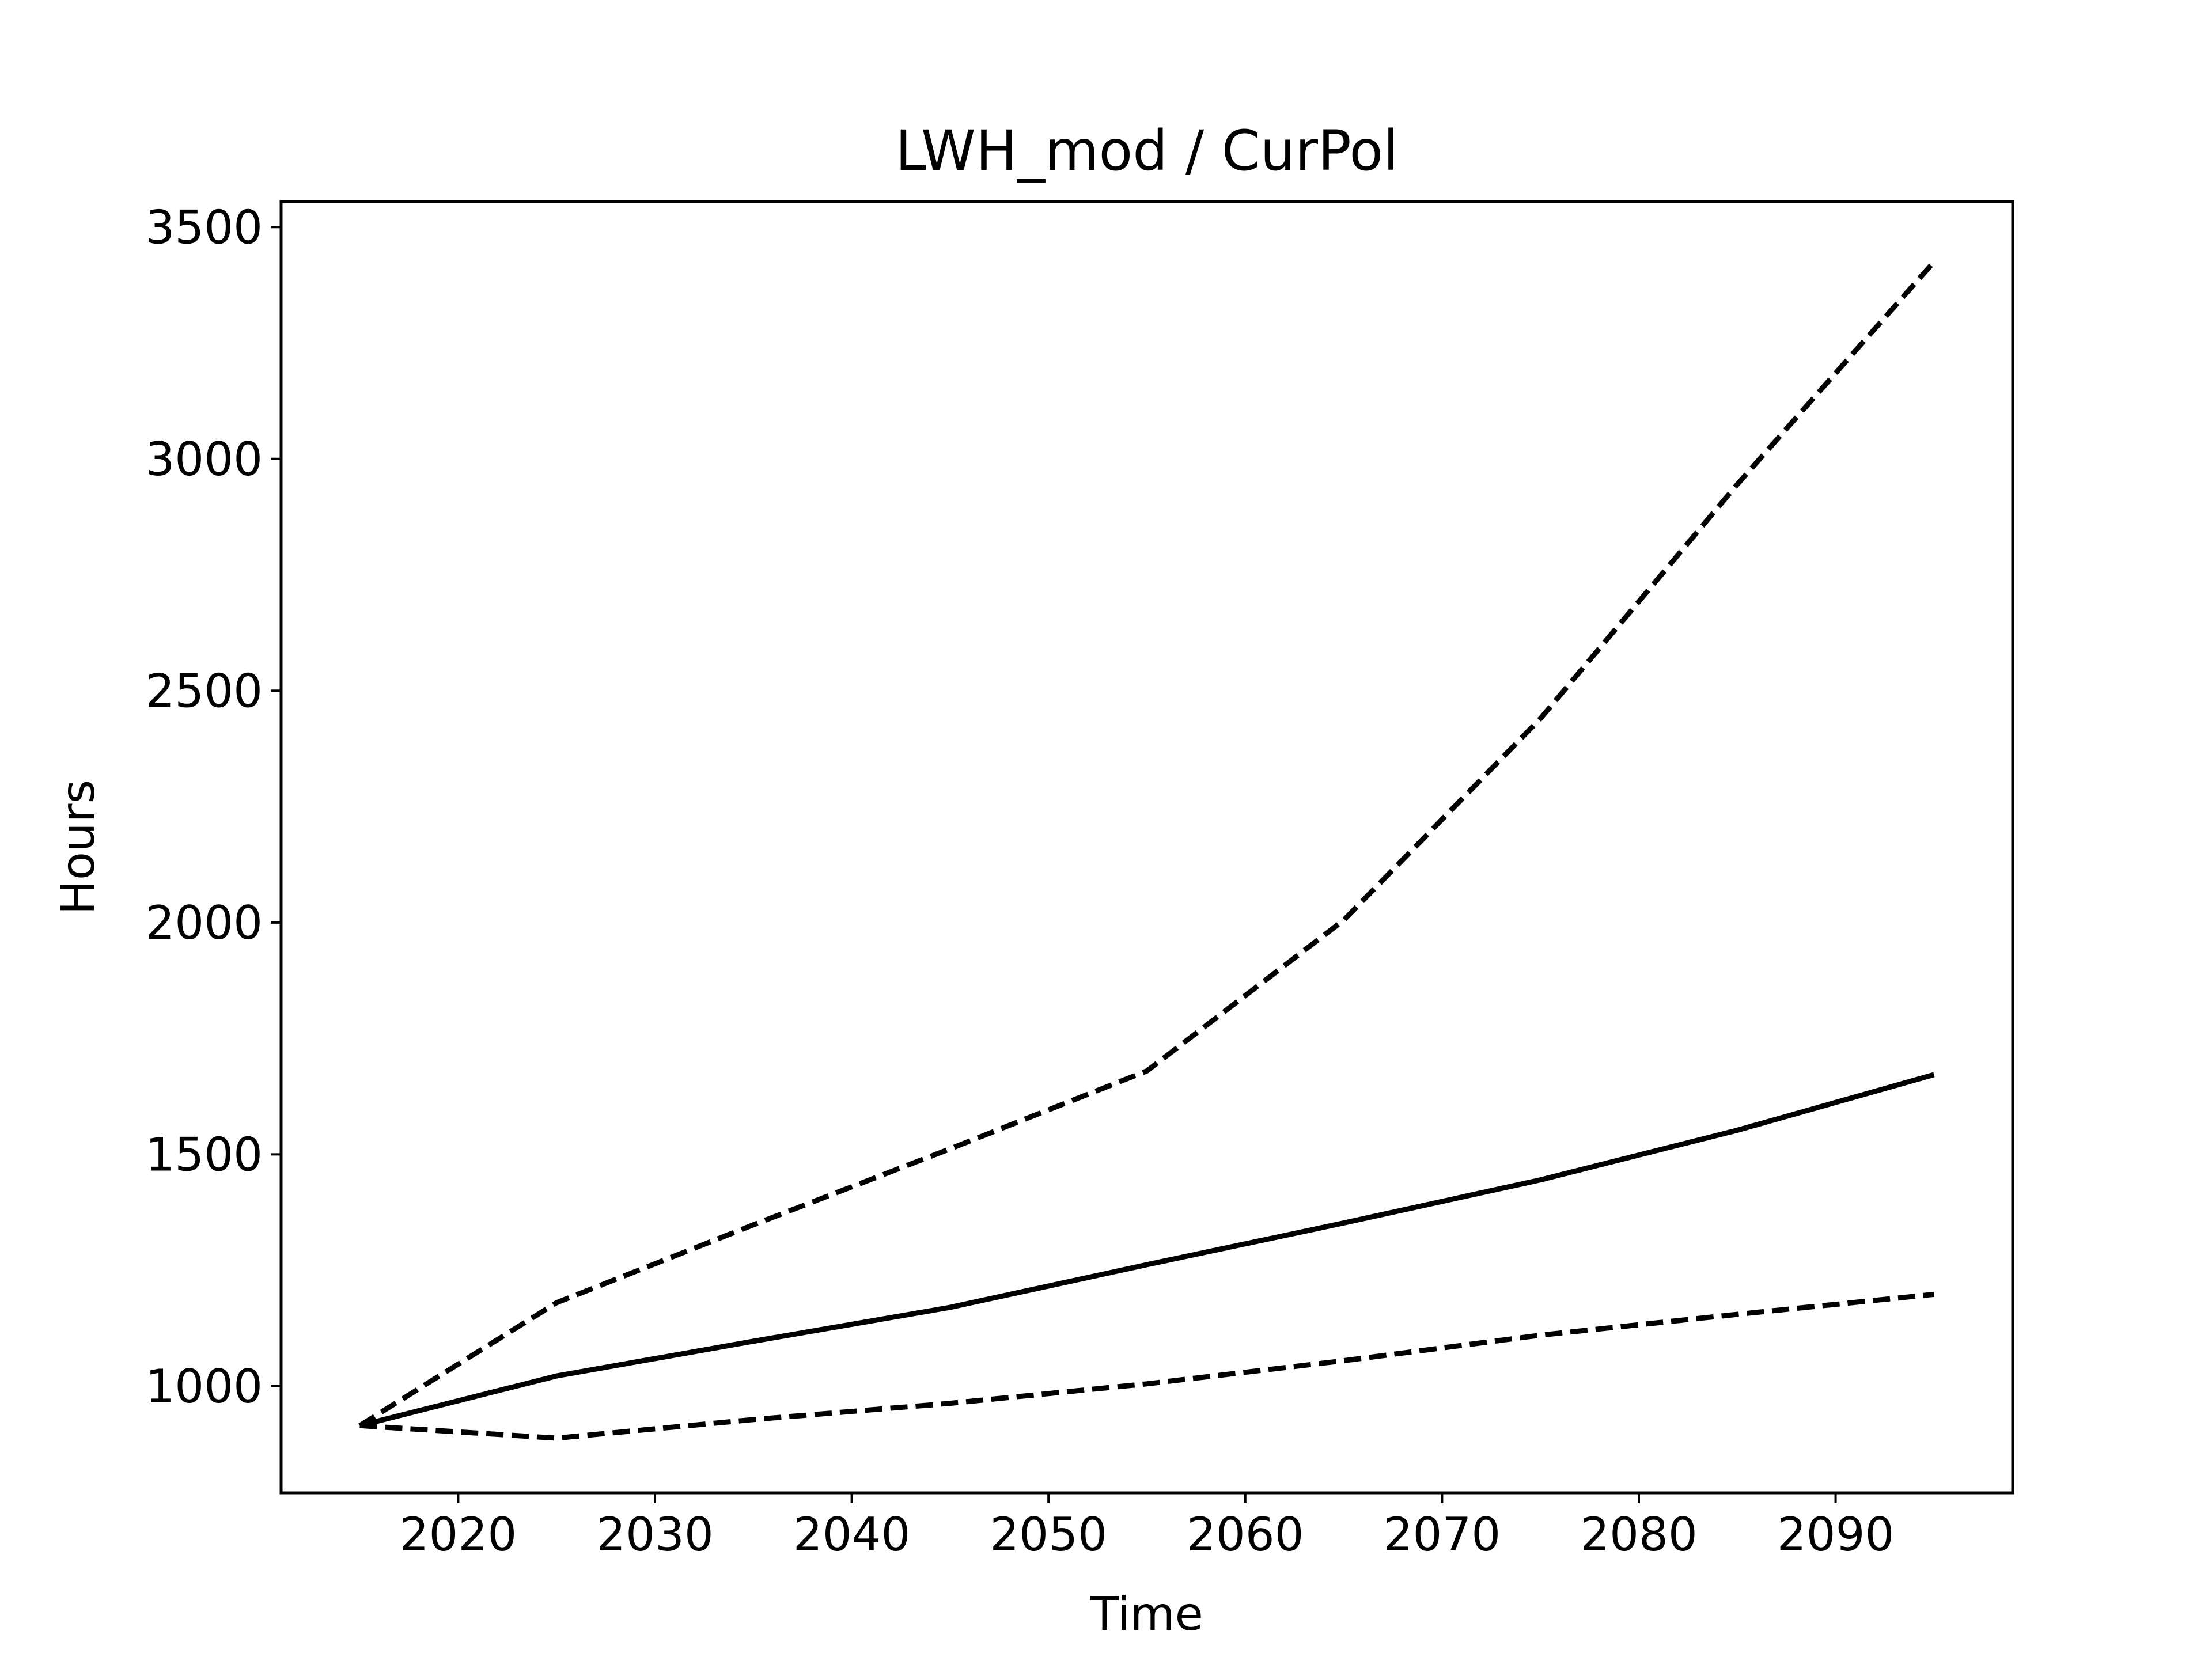 The width and height of the screenshot is (2212, 1661). What do you see at coordinates (655, 1534) in the screenshot?
I see `x-tick-label: 2030` at bounding box center [655, 1534].